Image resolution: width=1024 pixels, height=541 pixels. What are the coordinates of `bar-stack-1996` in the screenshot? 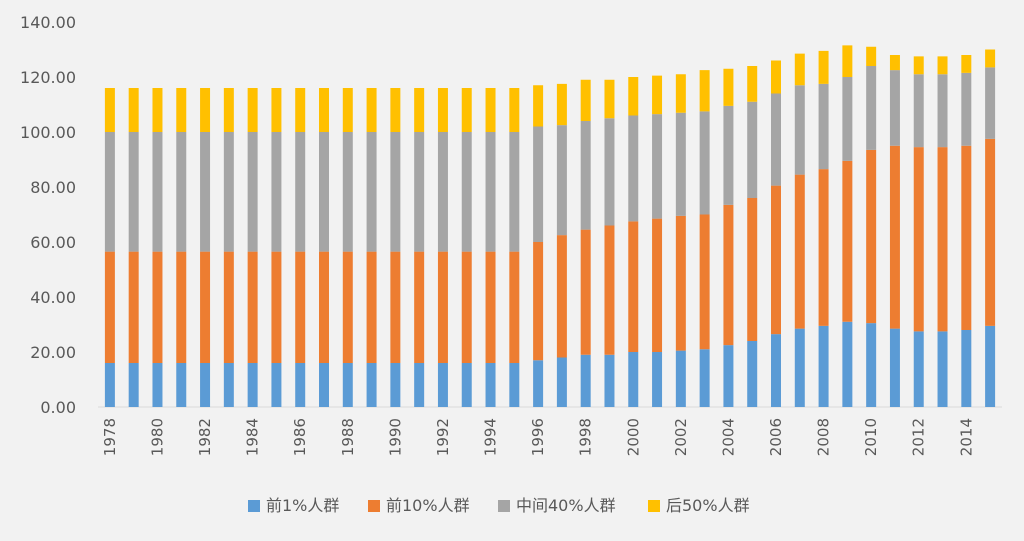 It's located at (538, 246).